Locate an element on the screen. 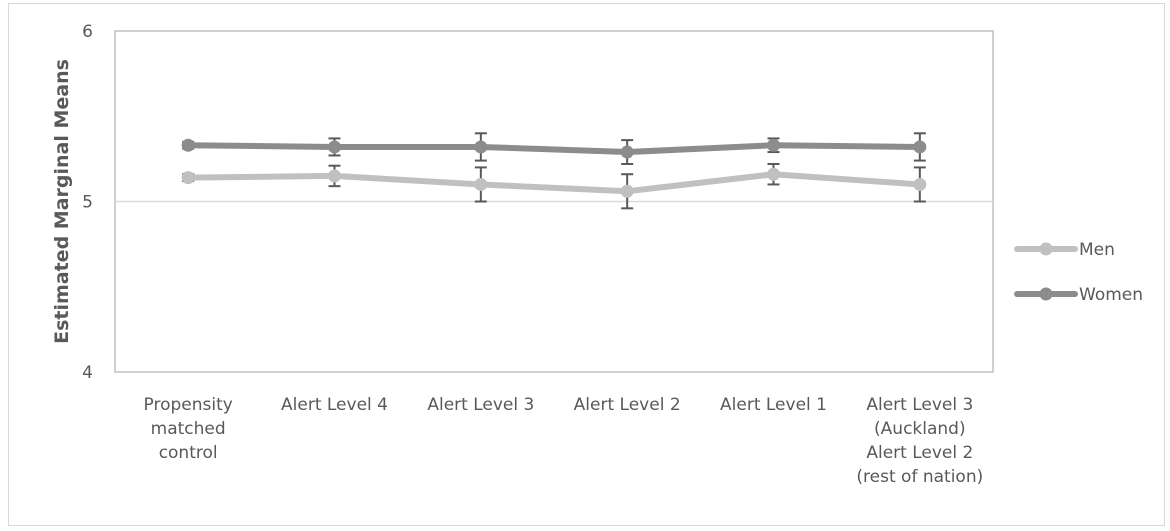  y-tick-label: 6 is located at coordinates (87, 32).